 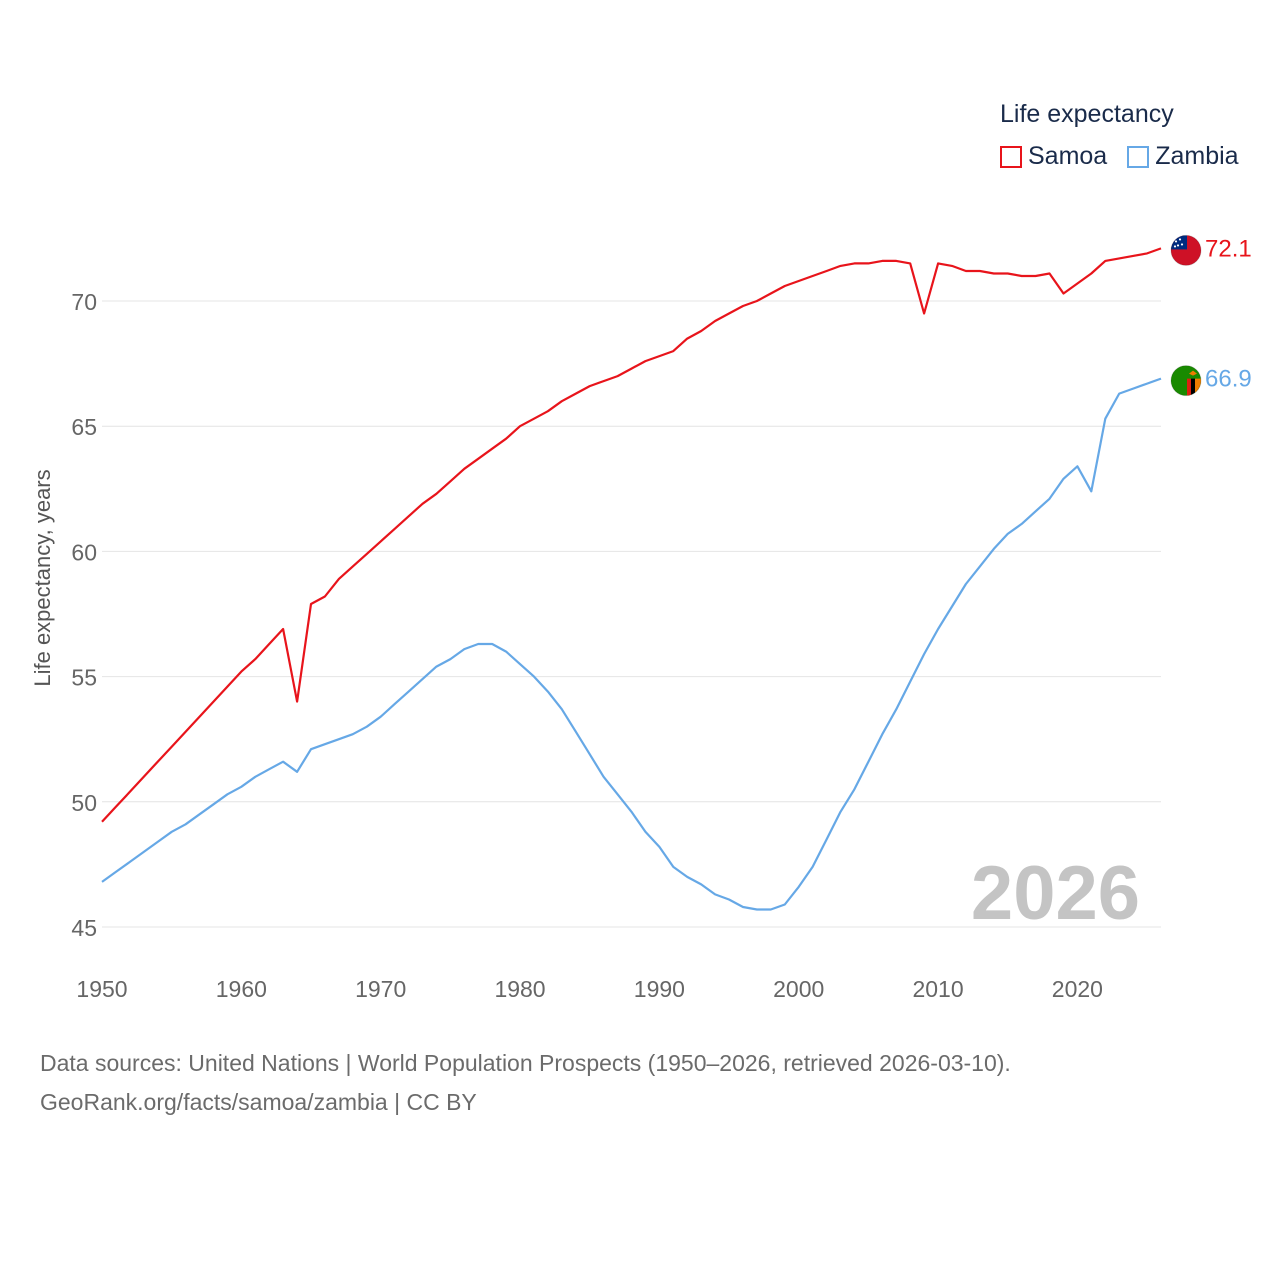 What do you see at coordinates (42, 578) in the screenshot?
I see `y-axis-label: Life expectancy, years` at bounding box center [42, 578].